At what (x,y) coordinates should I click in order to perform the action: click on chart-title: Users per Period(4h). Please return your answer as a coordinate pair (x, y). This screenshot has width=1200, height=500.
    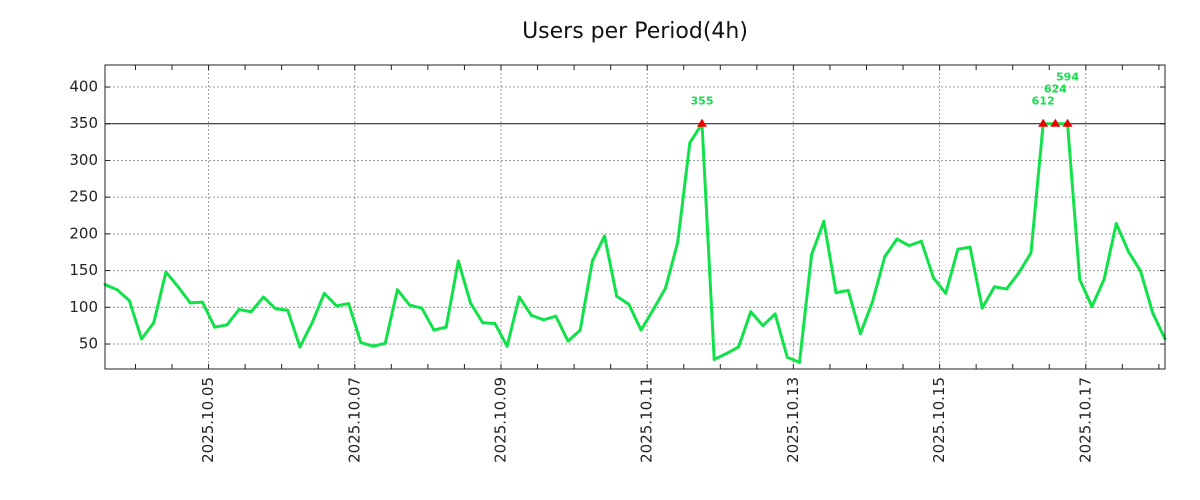
    Looking at the image, I should click on (635, 31).